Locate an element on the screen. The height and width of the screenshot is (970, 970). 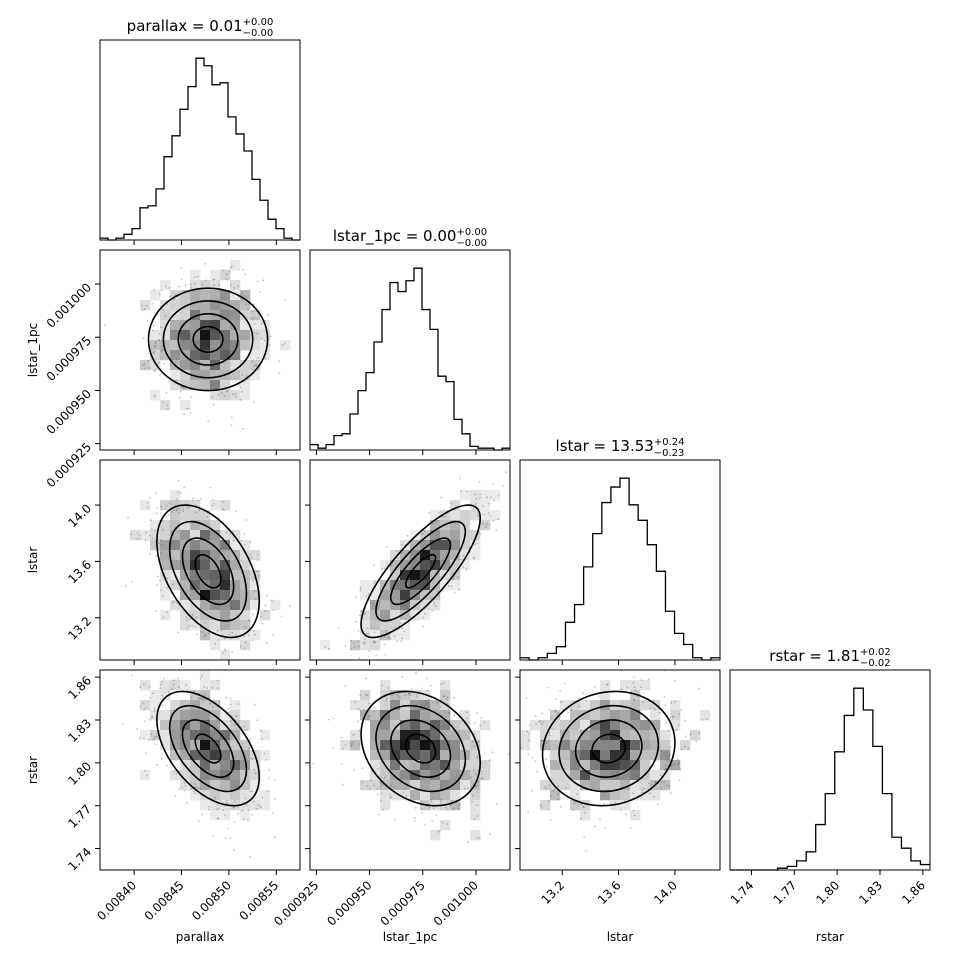
histogram-line-rstar is located at coordinates (830, 779).